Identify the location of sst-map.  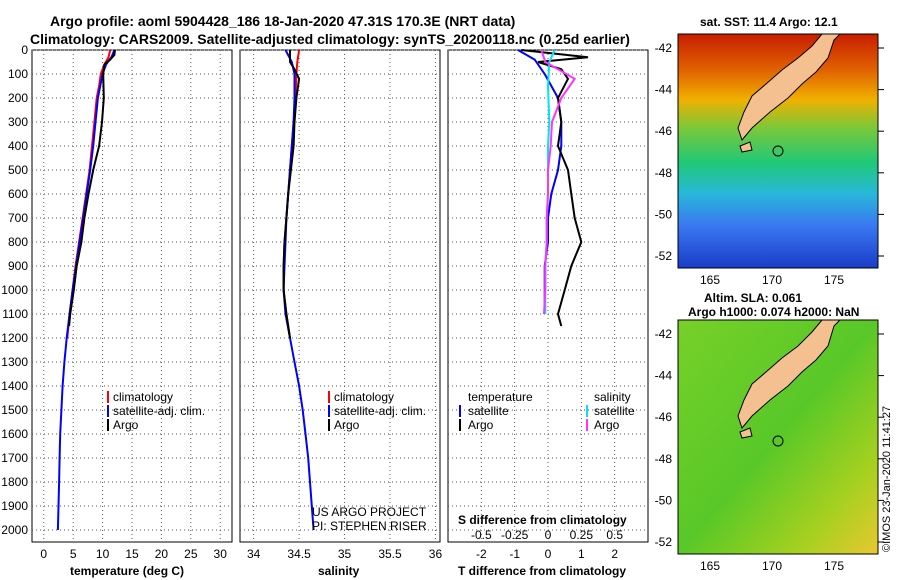
(778, 151).